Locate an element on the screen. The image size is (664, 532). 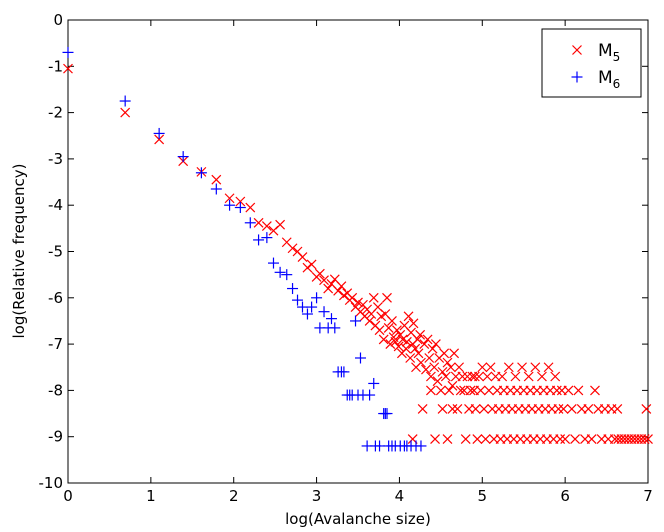
y-tick-label: -7 is located at coordinates (55, 344).